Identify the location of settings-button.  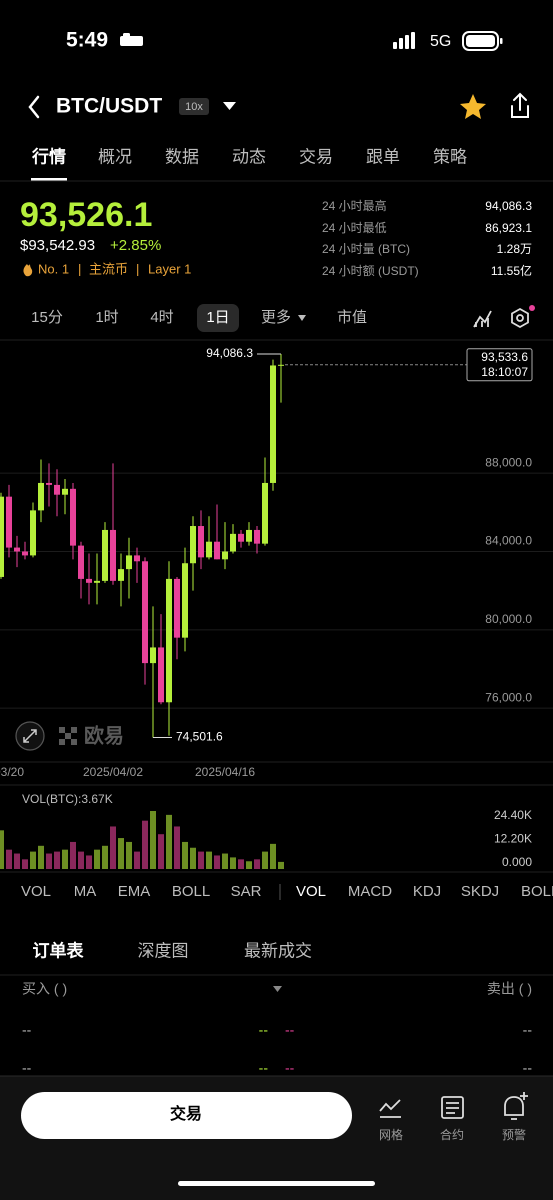
(523, 317).